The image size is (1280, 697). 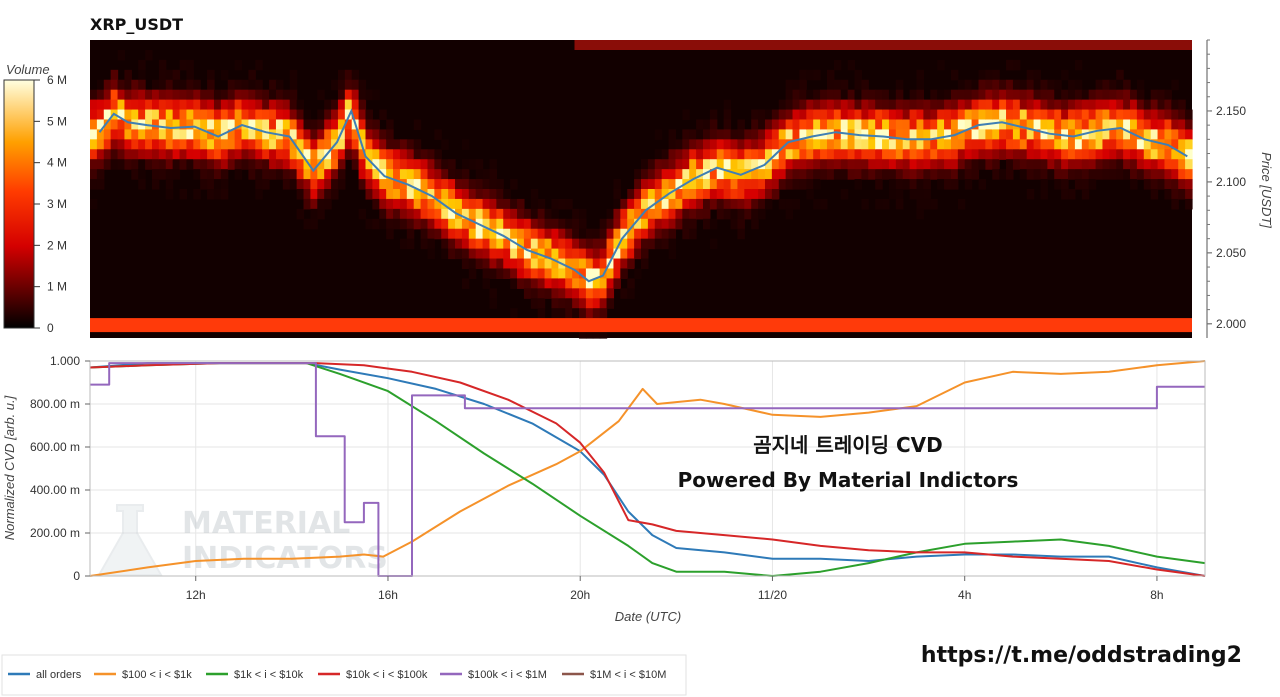 What do you see at coordinates (507, 675) in the screenshot?
I see `legend-label-b100k_1m: $100k < i < $1M` at bounding box center [507, 675].